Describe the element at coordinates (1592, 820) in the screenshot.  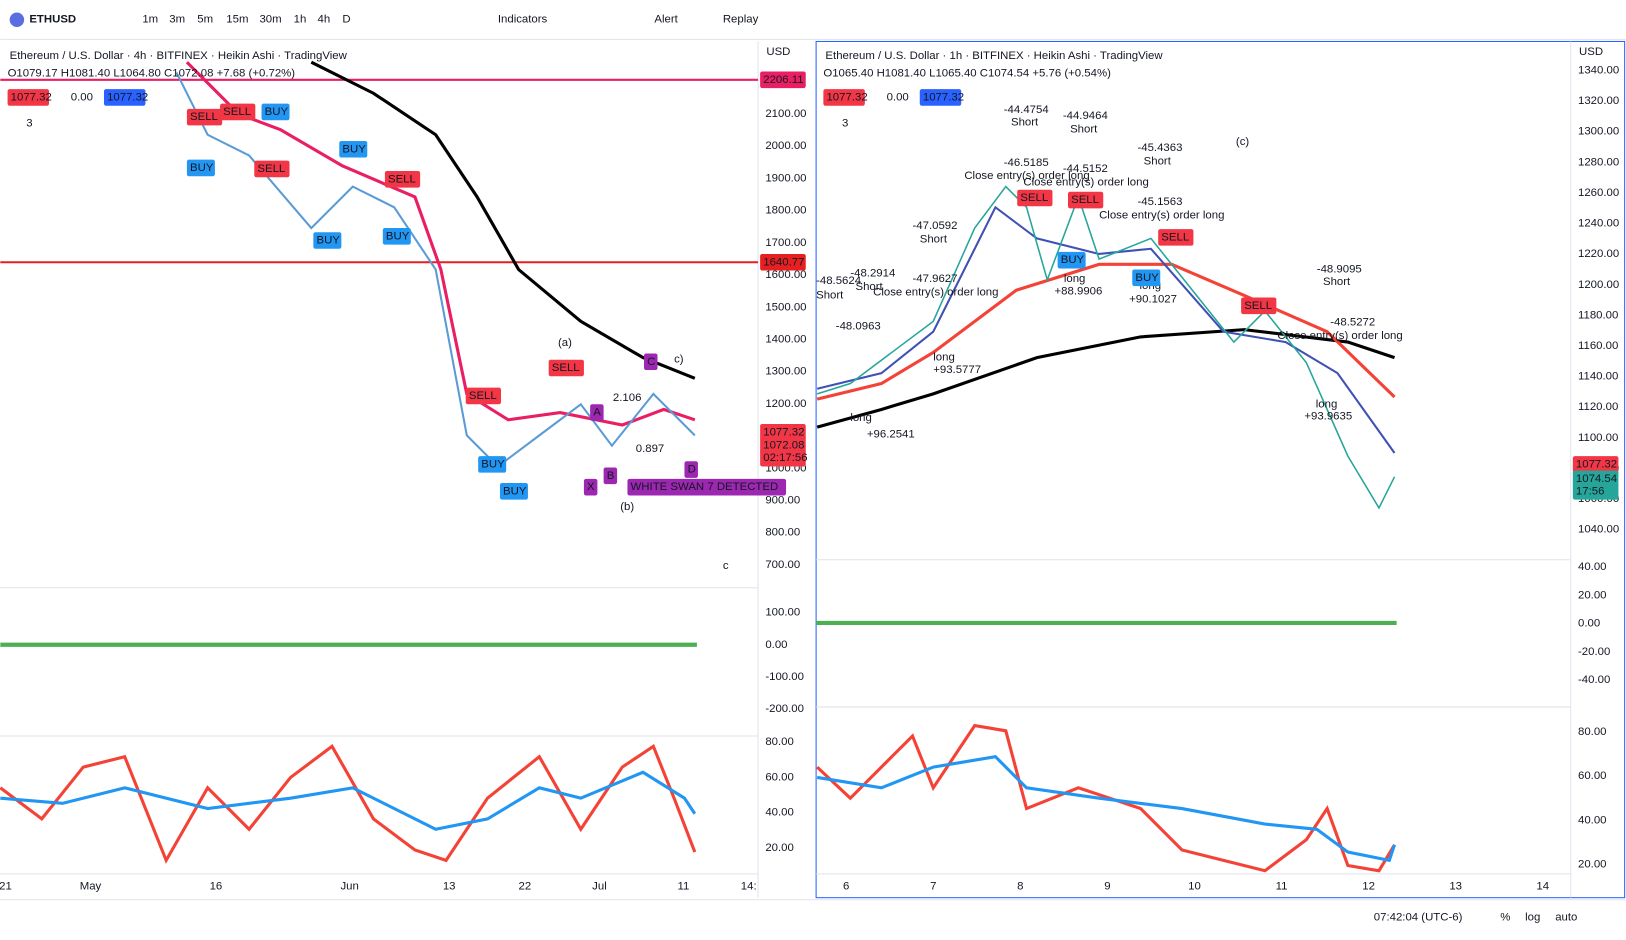
I see `rsi-tick-label: 40.00` at that location.